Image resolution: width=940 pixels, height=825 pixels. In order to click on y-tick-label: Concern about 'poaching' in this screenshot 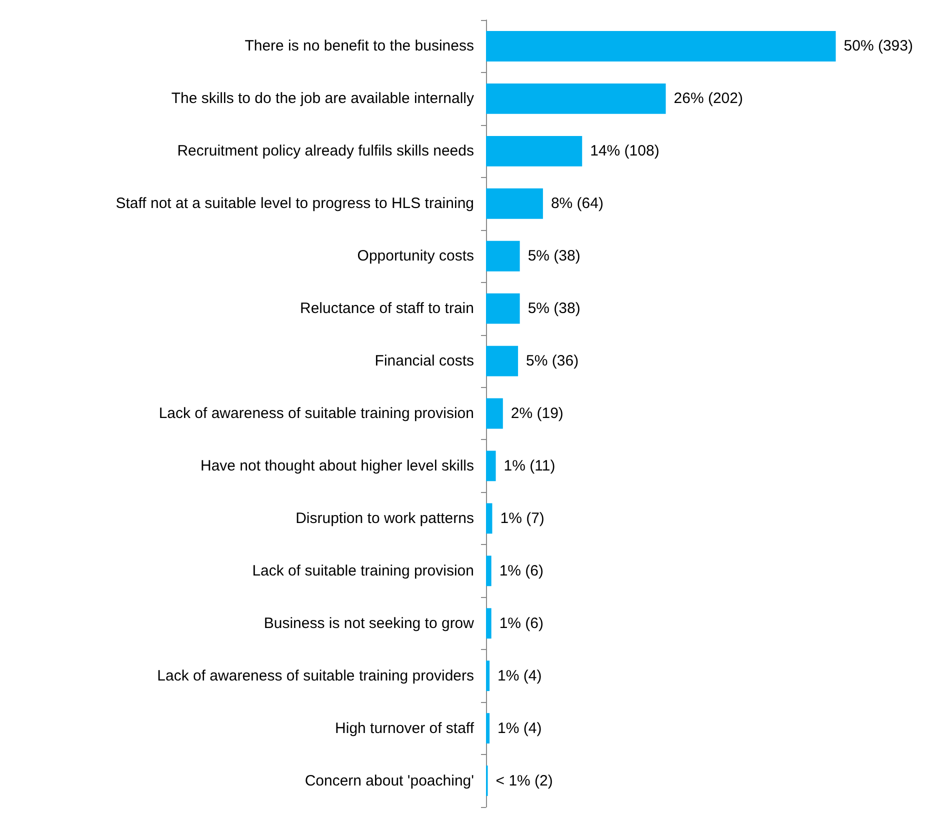, I will do `click(389, 781)`.